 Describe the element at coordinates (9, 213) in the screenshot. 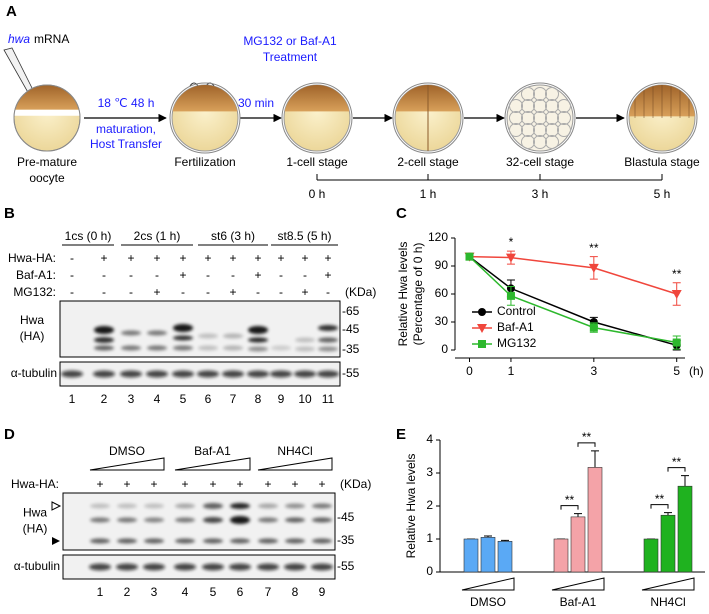

I see `panel-label: B` at that location.